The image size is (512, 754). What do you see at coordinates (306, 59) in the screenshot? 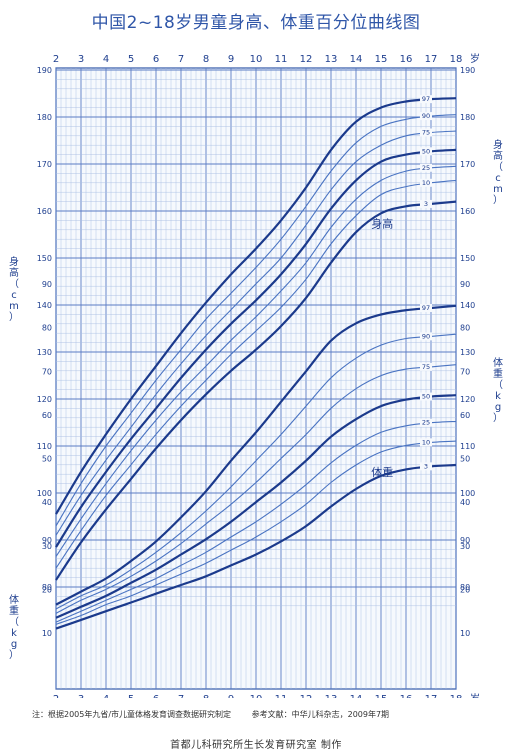
I see `x-tick-top: 12` at bounding box center [306, 59].